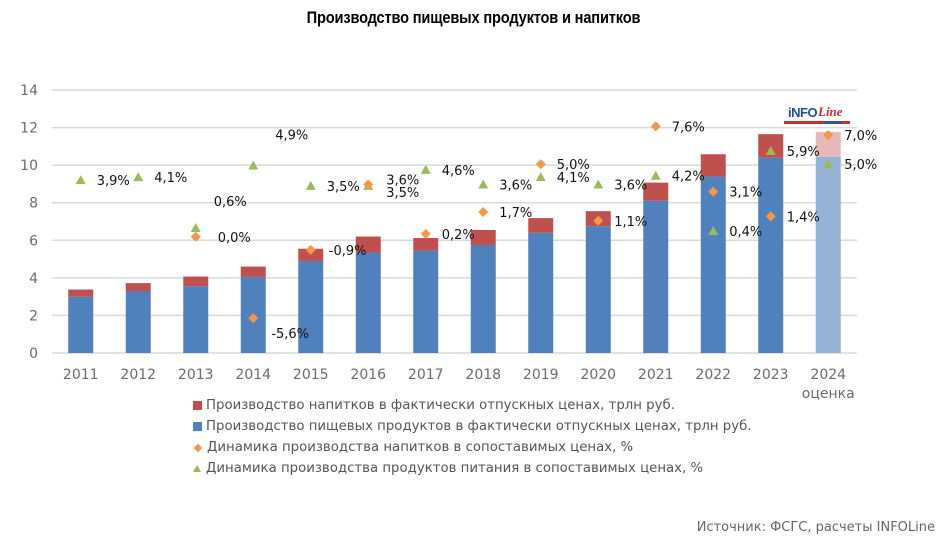 The image size is (947, 544). I want to click on data-label-beverages-dynamics: 7,0%, so click(860, 136).